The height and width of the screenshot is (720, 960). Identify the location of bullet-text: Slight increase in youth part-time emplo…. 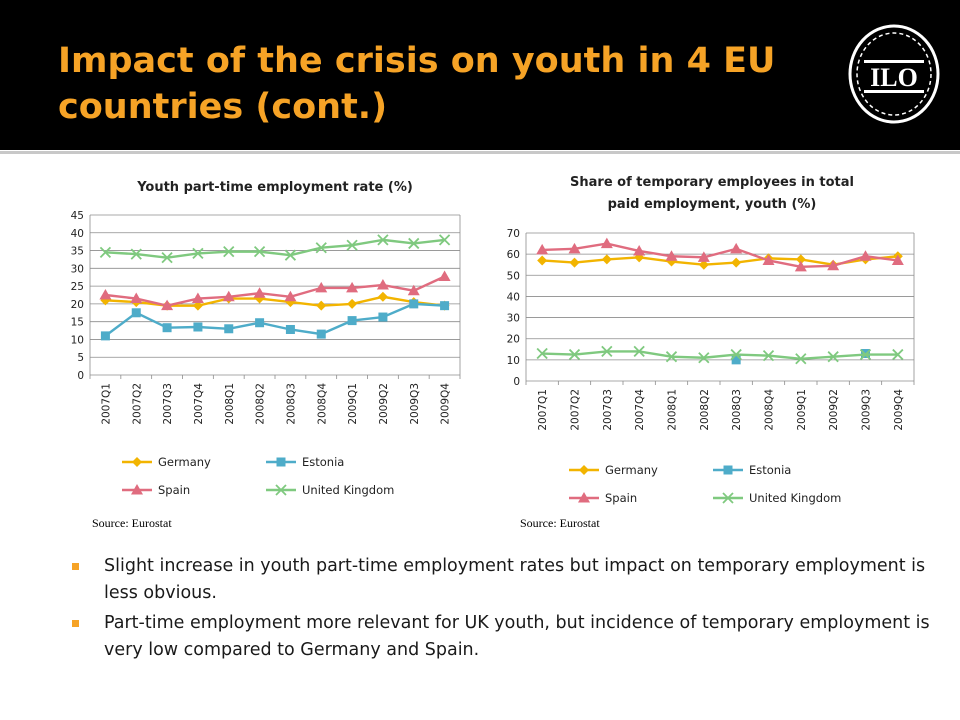
(515, 579).